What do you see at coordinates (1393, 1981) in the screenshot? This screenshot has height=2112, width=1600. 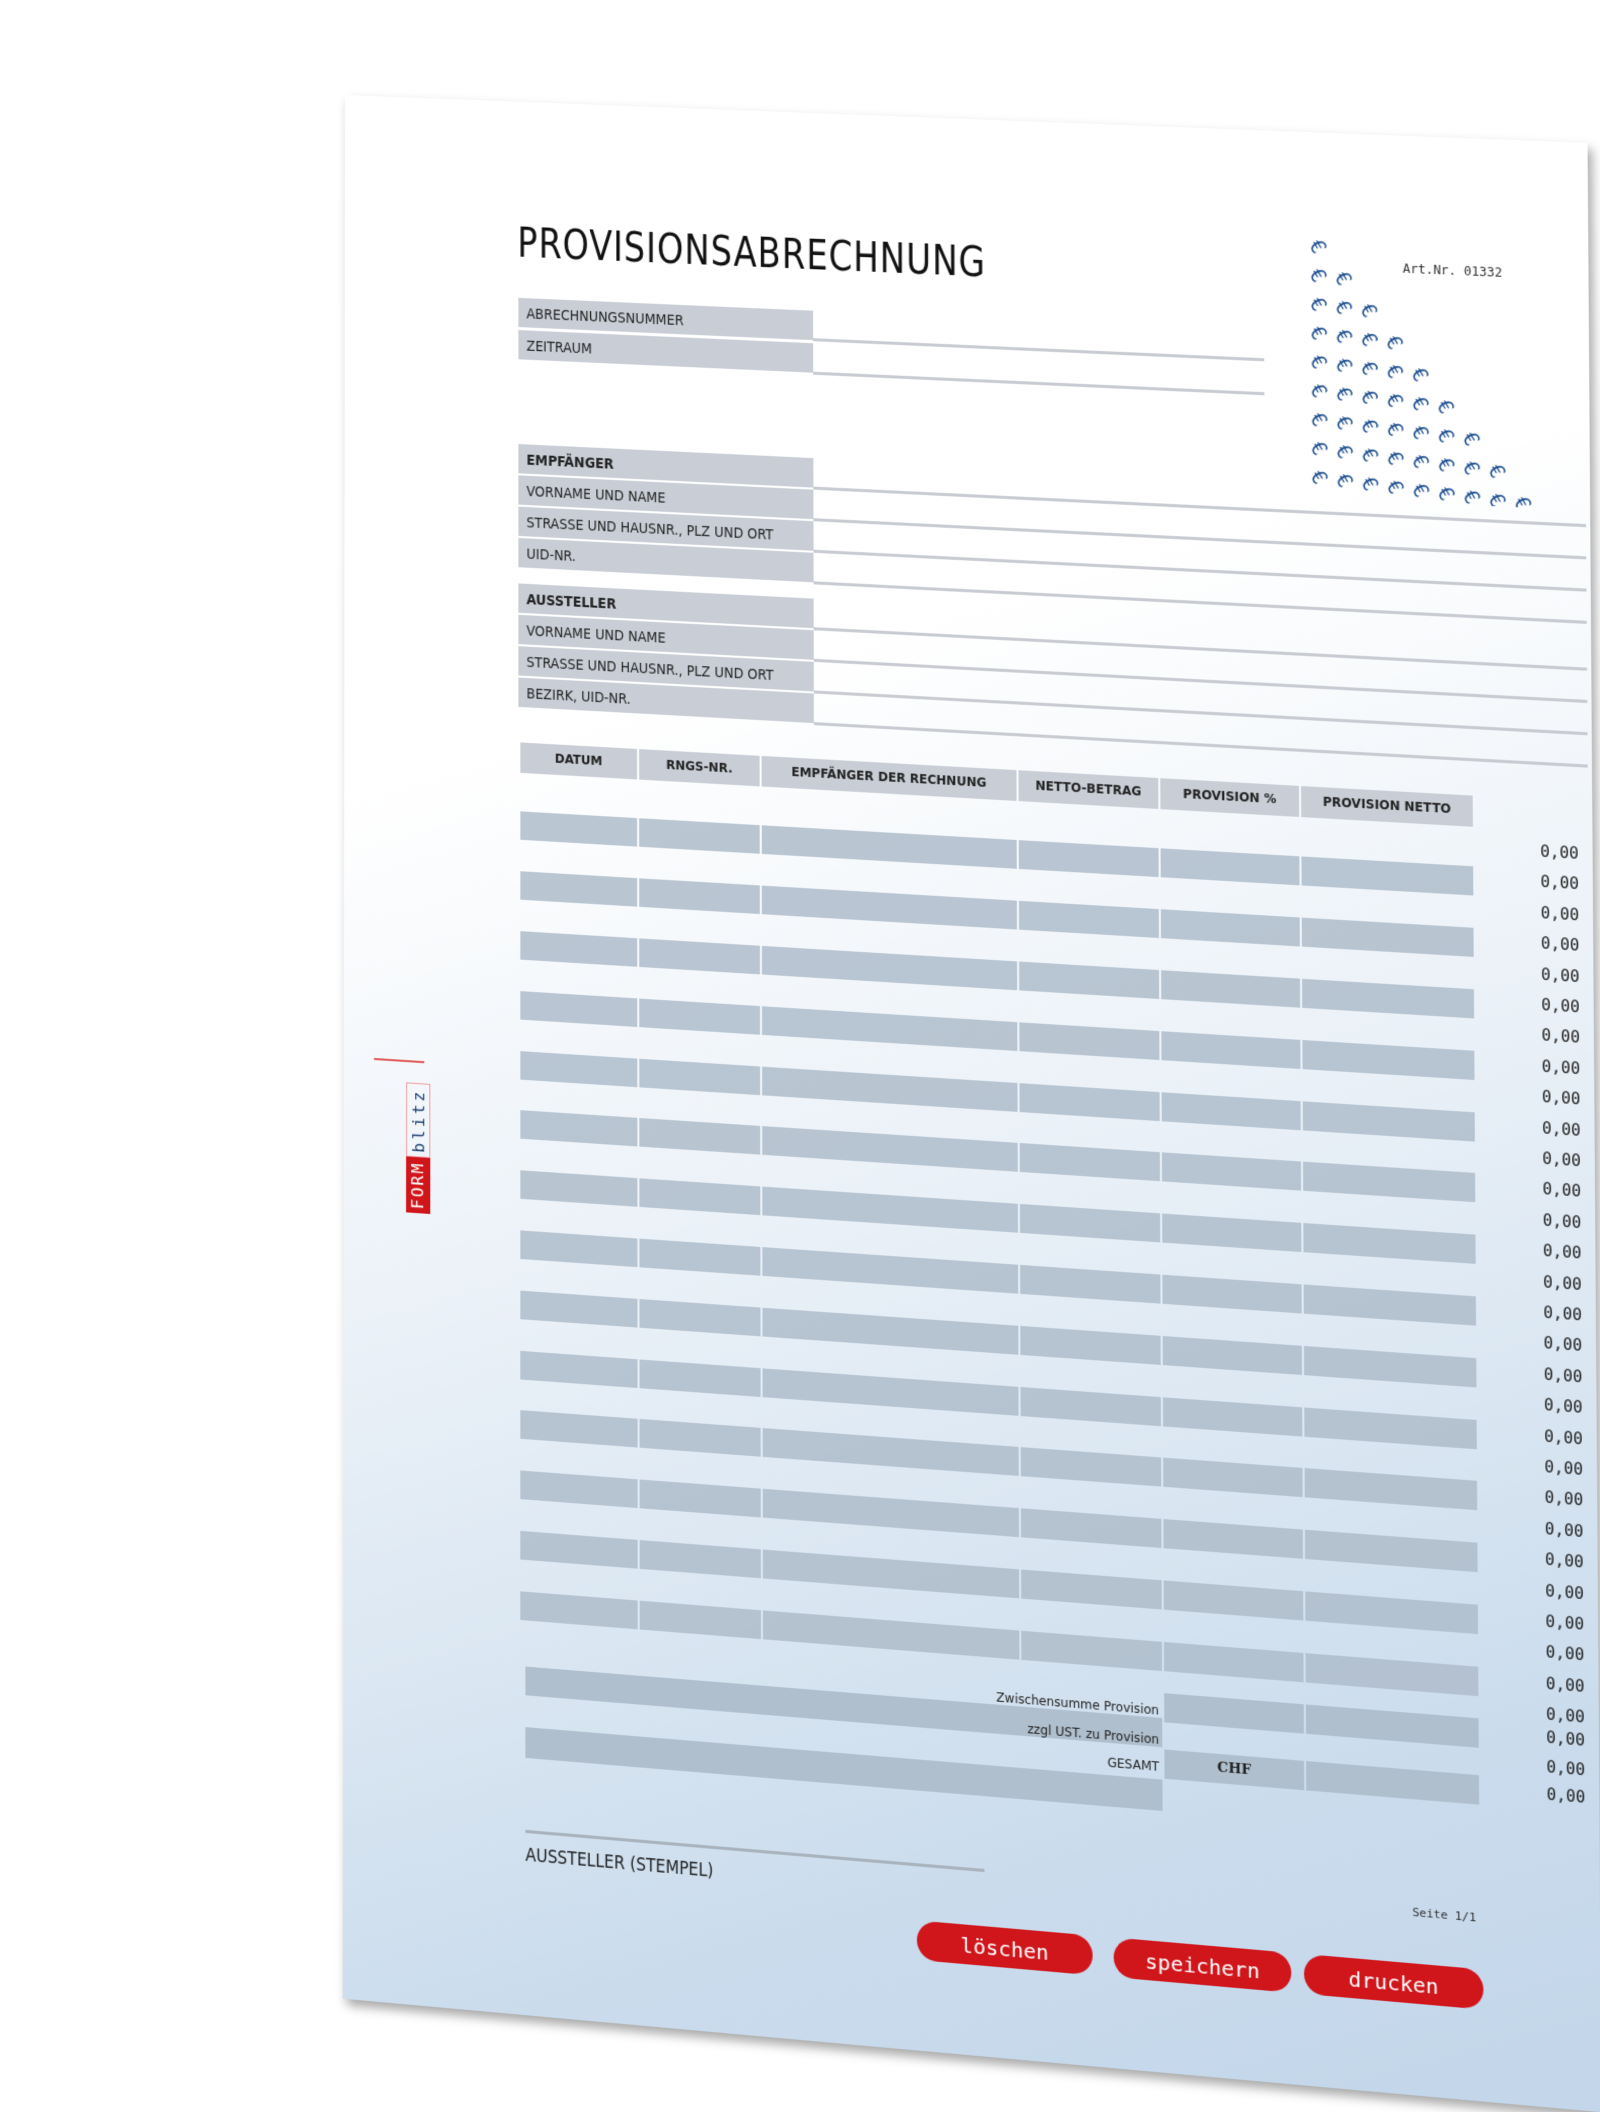 I see `print-button: drucken` at bounding box center [1393, 1981].